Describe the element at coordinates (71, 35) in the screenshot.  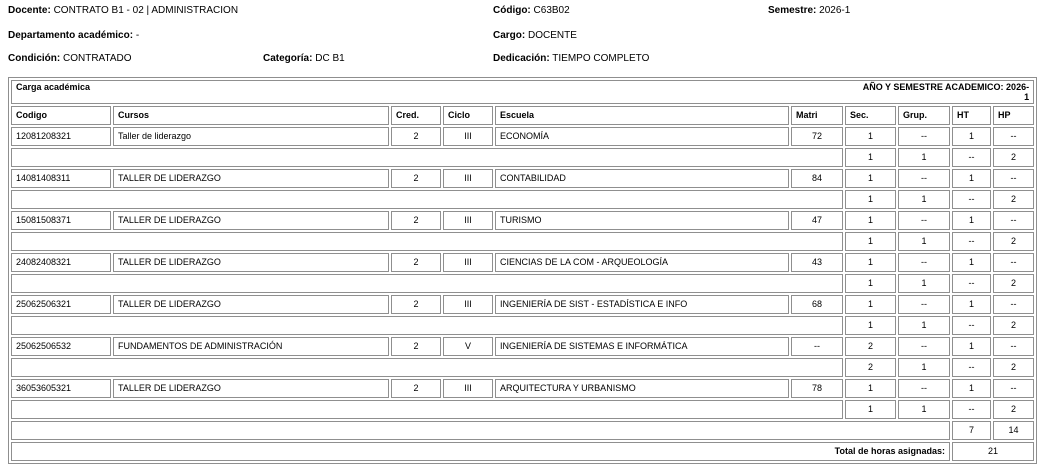
I see `departamento-label: Departamento académico:` at that location.